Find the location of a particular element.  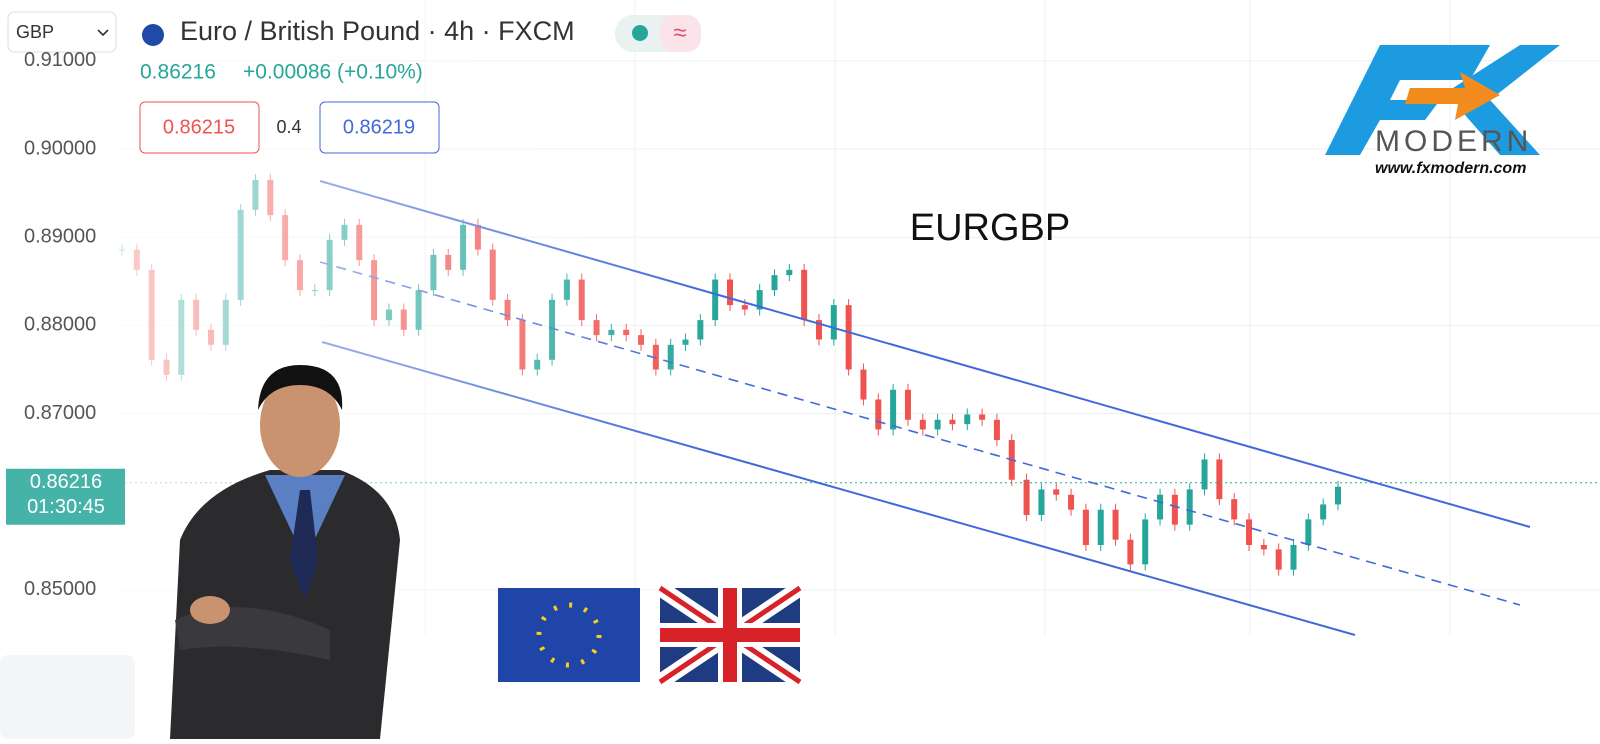

sell-button is located at coordinates (199, 127).